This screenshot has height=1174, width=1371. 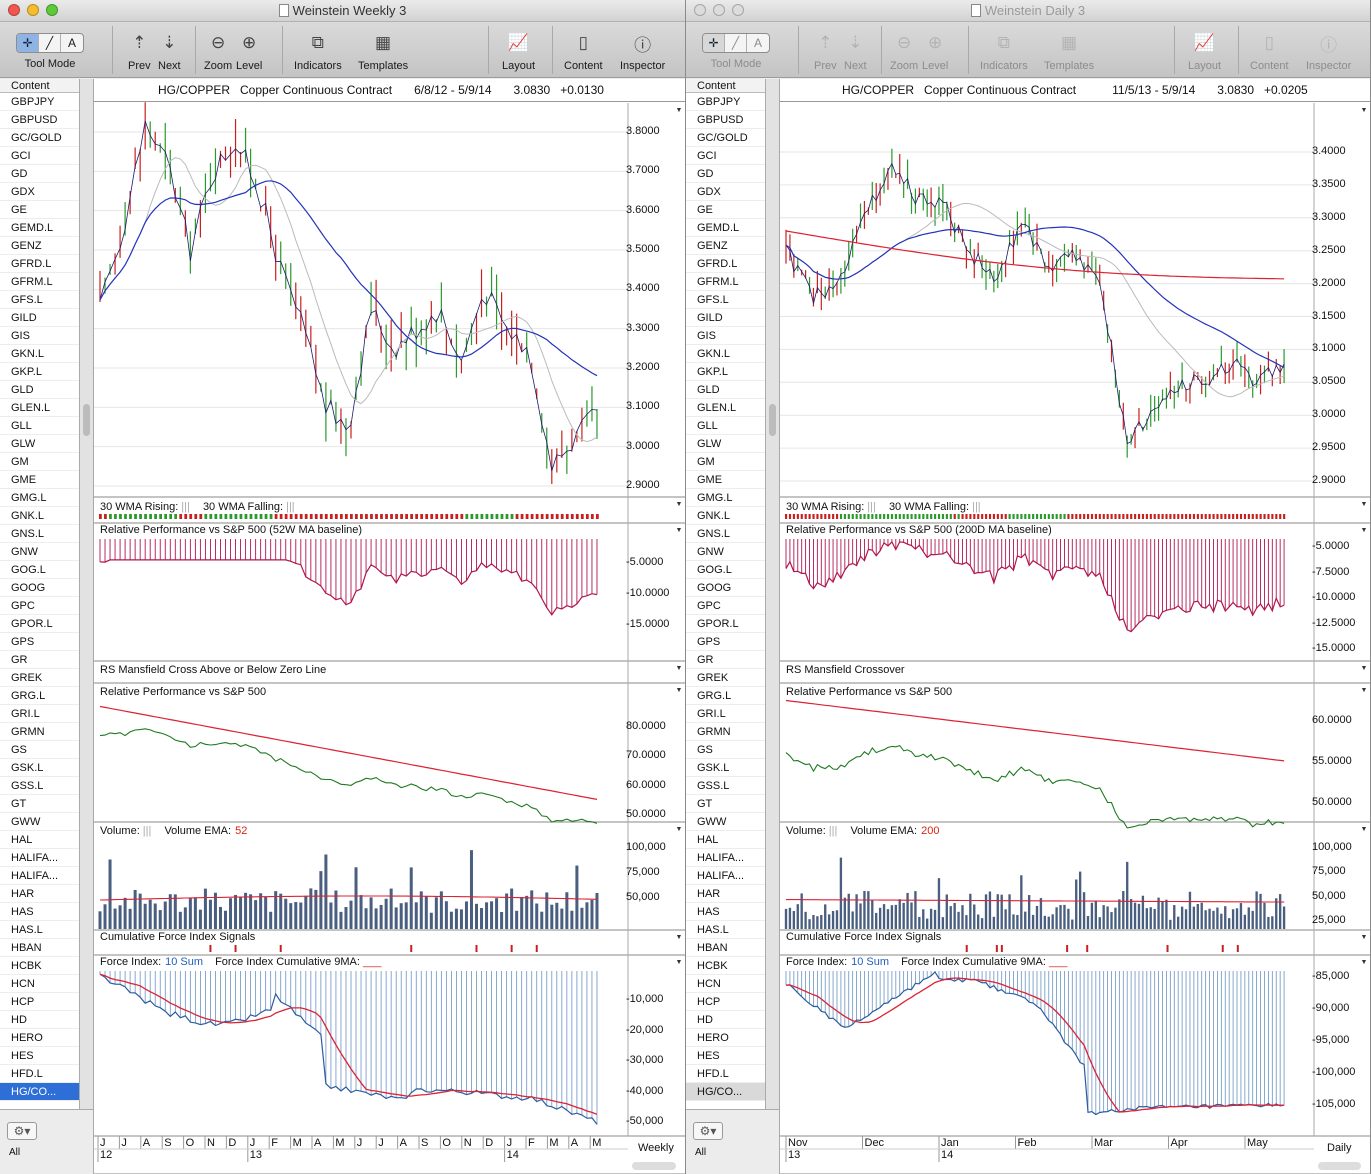 What do you see at coordinates (39, 714) in the screenshot?
I see `symbol-list-item: GRI.L` at bounding box center [39, 714].